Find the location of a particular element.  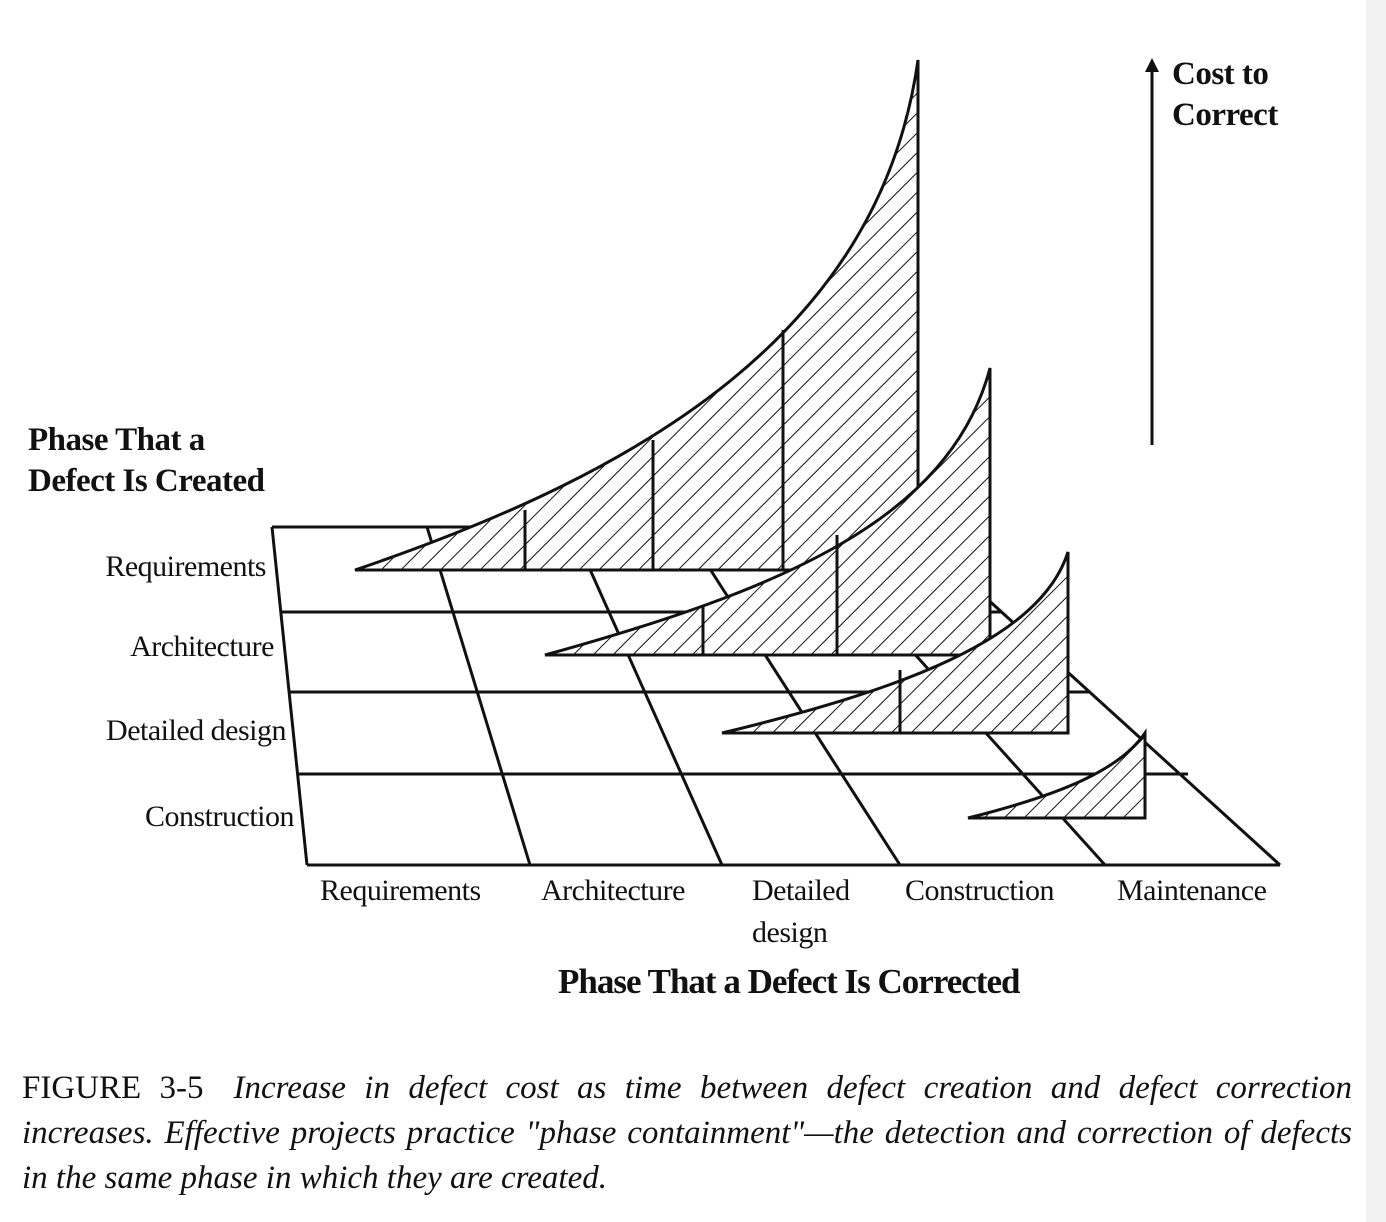

figure-label: FIGURE 3-5 is located at coordinates (113, 1088).